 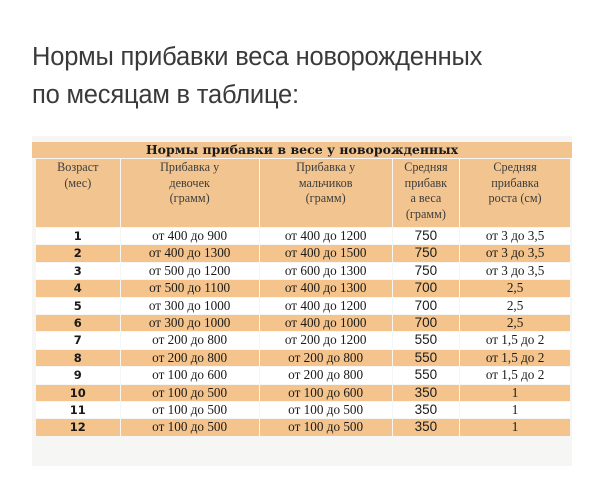 What do you see at coordinates (189, 271) in the screenshot?
I see `cell-girls-gain: от 500 до 1200` at bounding box center [189, 271].